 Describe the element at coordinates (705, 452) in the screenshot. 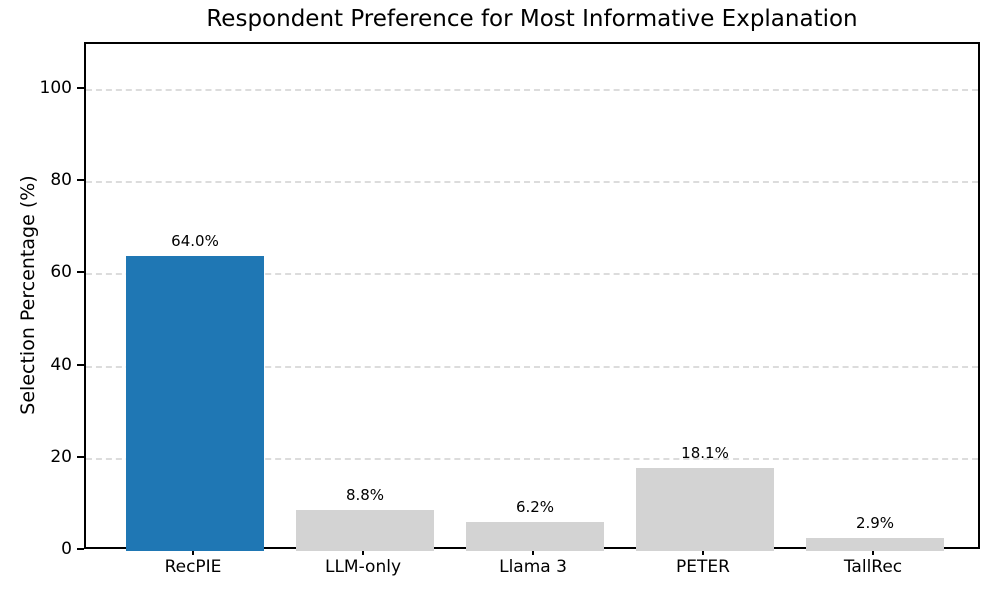

I see `bar-value-label: 18.1%` at that location.